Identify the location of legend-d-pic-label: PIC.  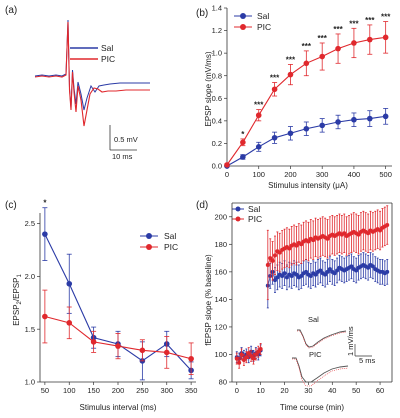
(255, 219).